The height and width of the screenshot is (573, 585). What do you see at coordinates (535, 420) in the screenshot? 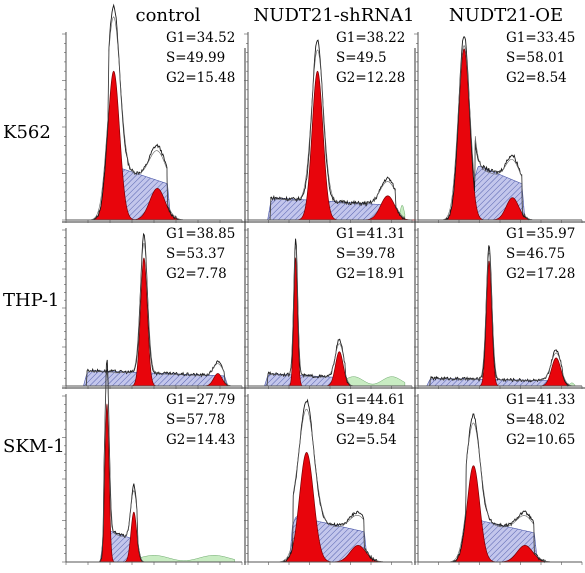
I see `s-percentage-label: S=48.02` at bounding box center [535, 420].